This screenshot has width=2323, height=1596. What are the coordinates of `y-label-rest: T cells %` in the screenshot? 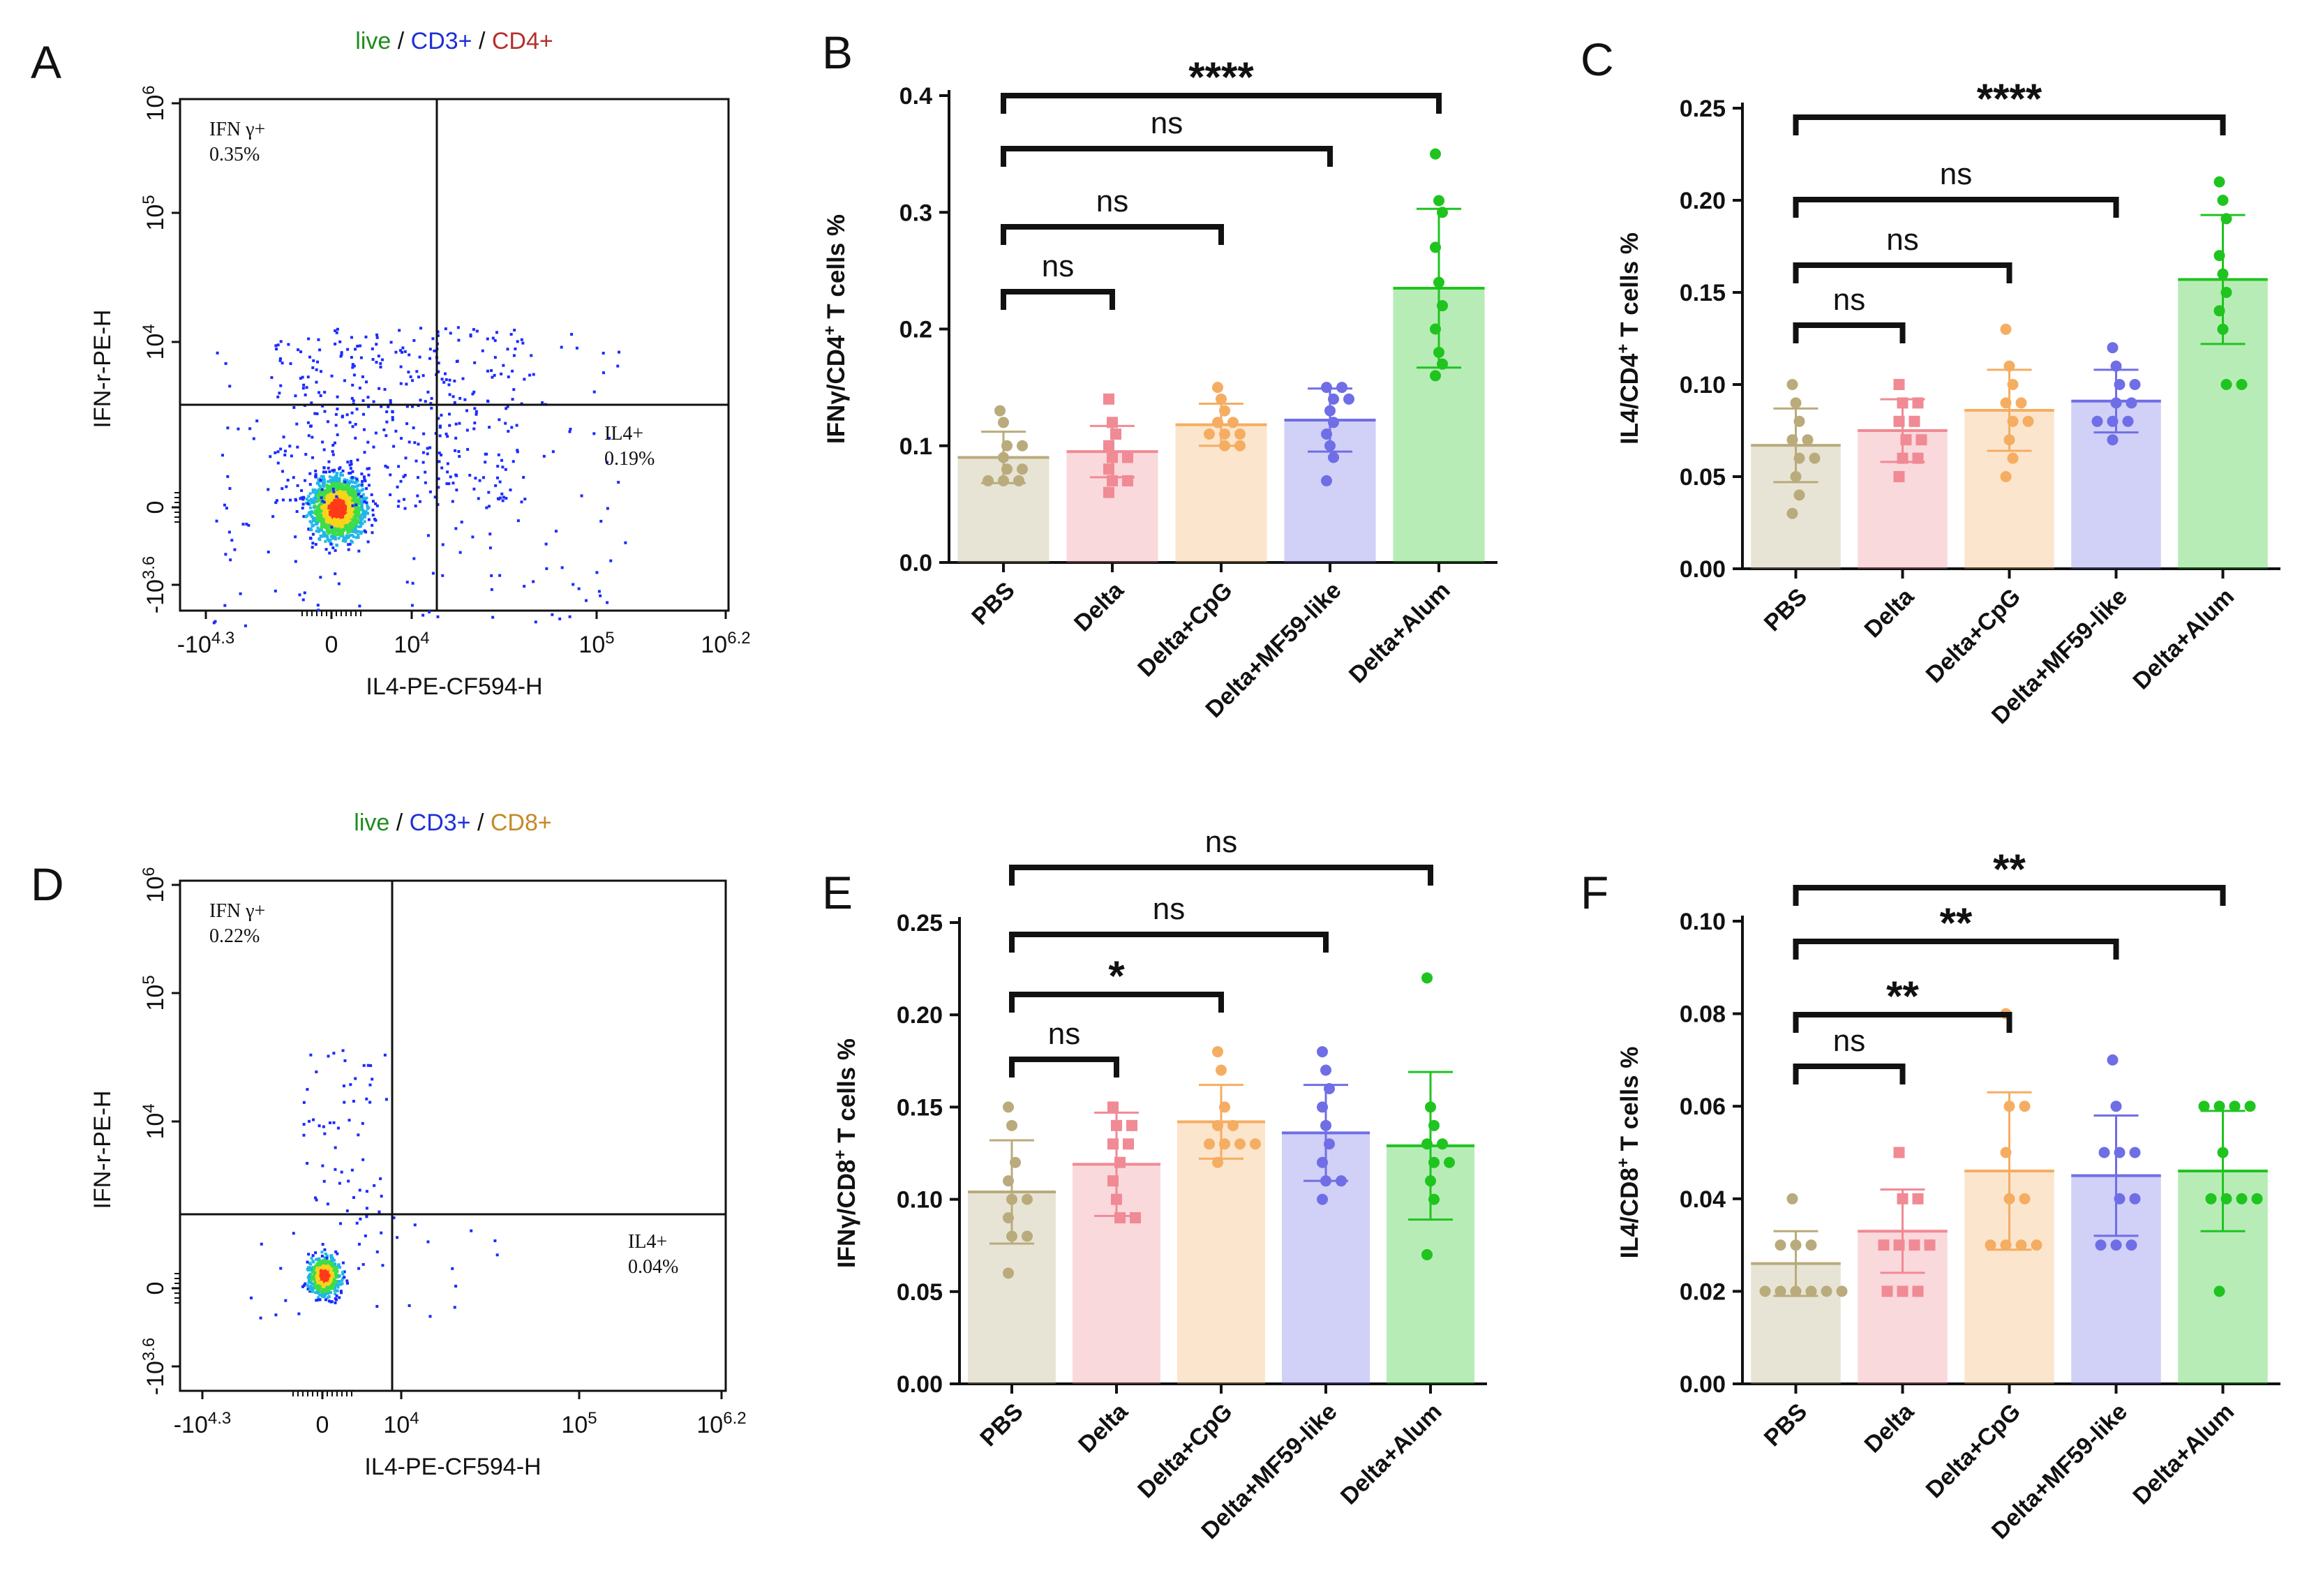 It's located at (1629, 1102).